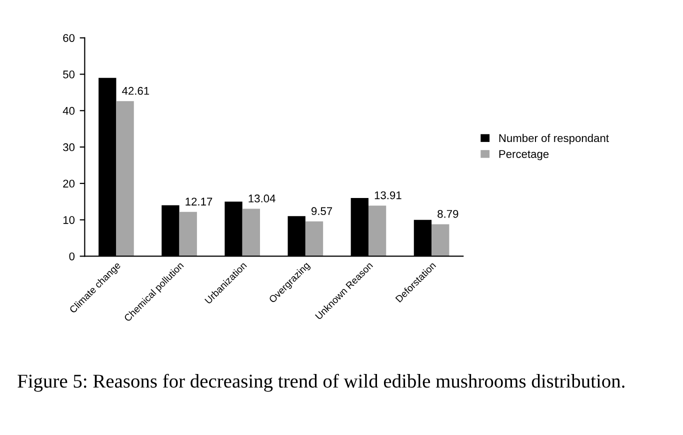 The width and height of the screenshot is (683, 435). Describe the element at coordinates (69, 74) in the screenshot. I see `y-tick-label: 50` at that location.